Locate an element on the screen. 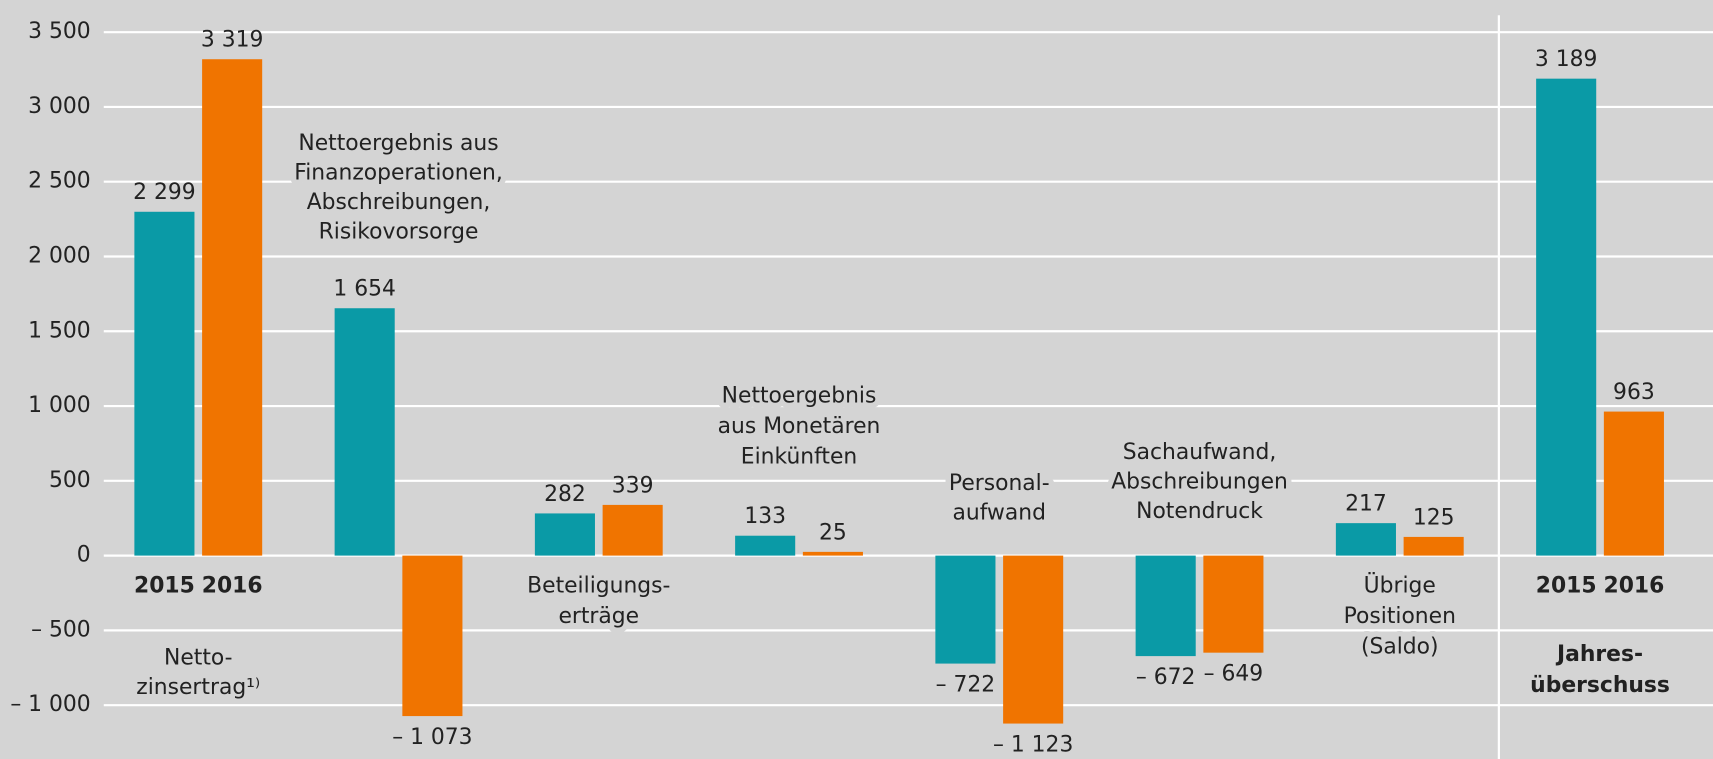  value-label: 2 299 is located at coordinates (164, 192).